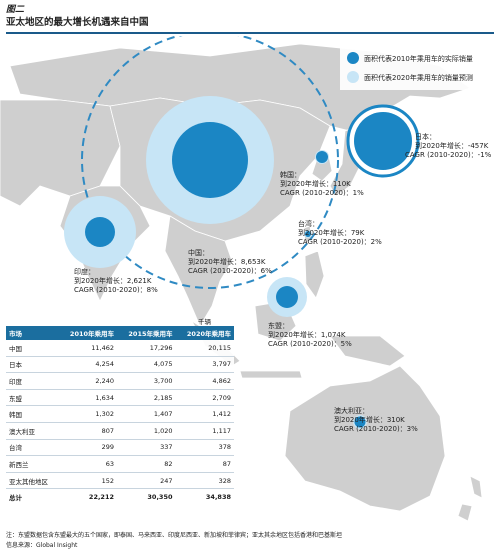 The width and height of the screenshot is (500, 559). What do you see at coordinates (271, 374) in the screenshot?
I see `land-indonesia-java` at bounding box center [271, 374].